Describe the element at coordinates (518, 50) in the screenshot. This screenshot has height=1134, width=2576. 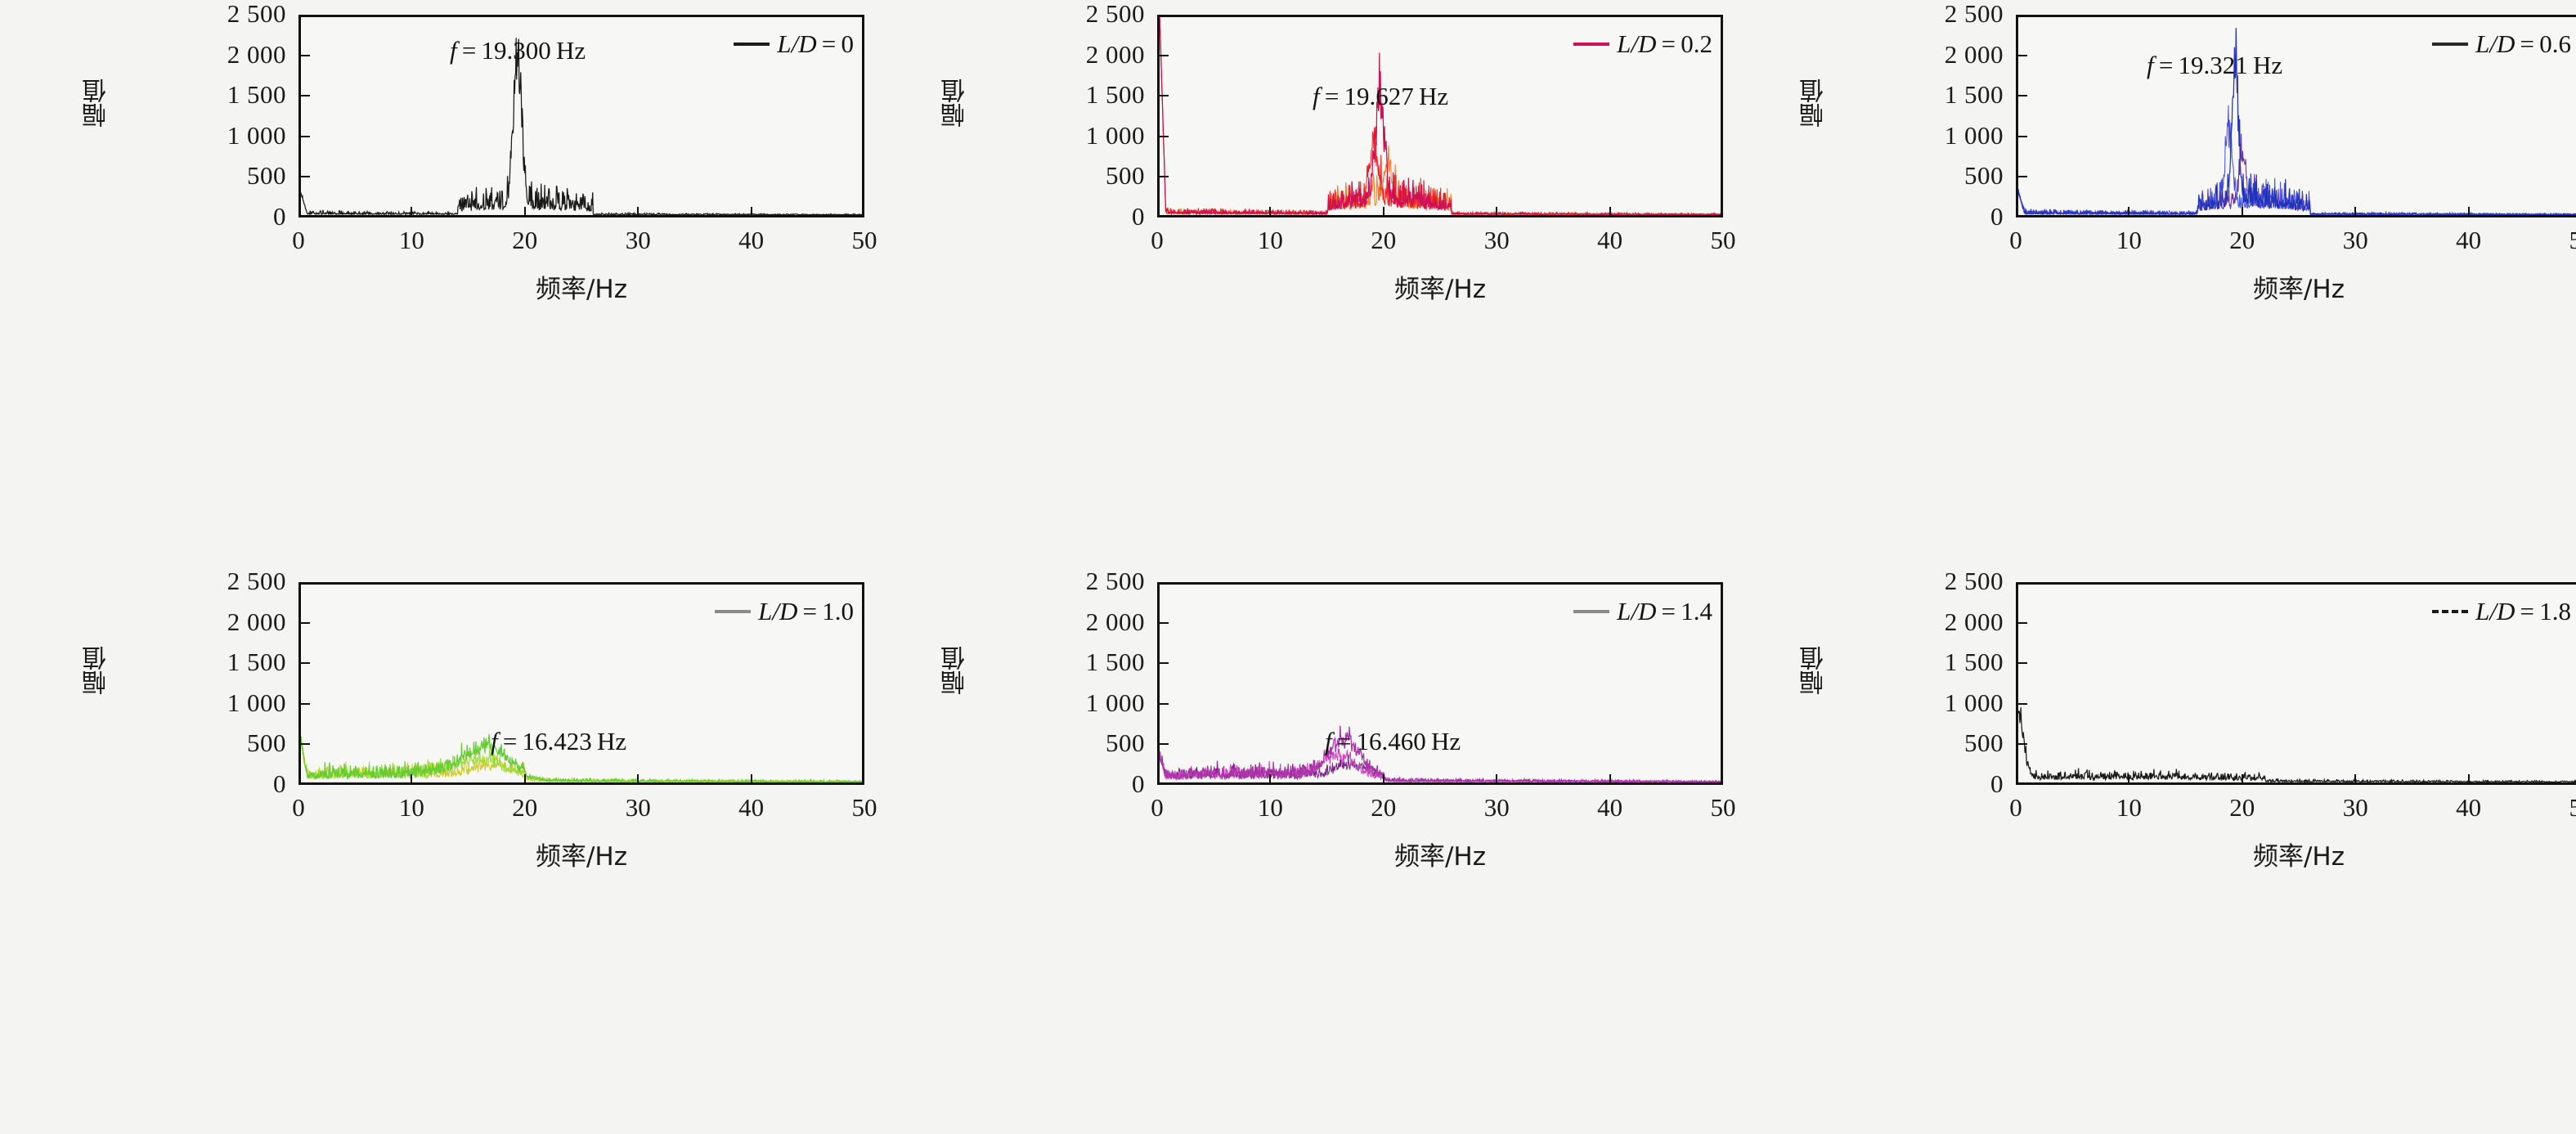
I see `frequency-annotation: f = 19.300 Hz` at that location.